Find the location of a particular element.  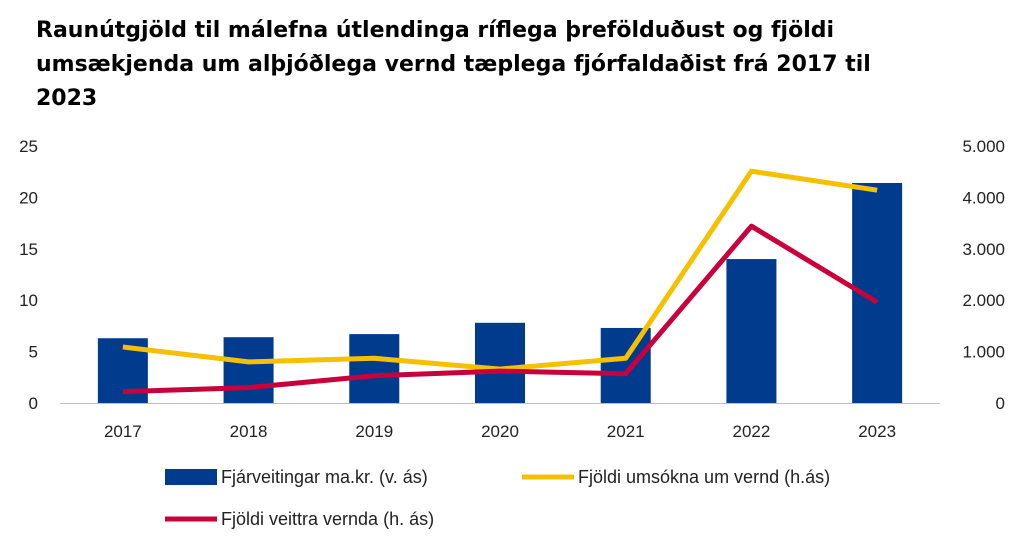

bar-2021 is located at coordinates (625, 365).